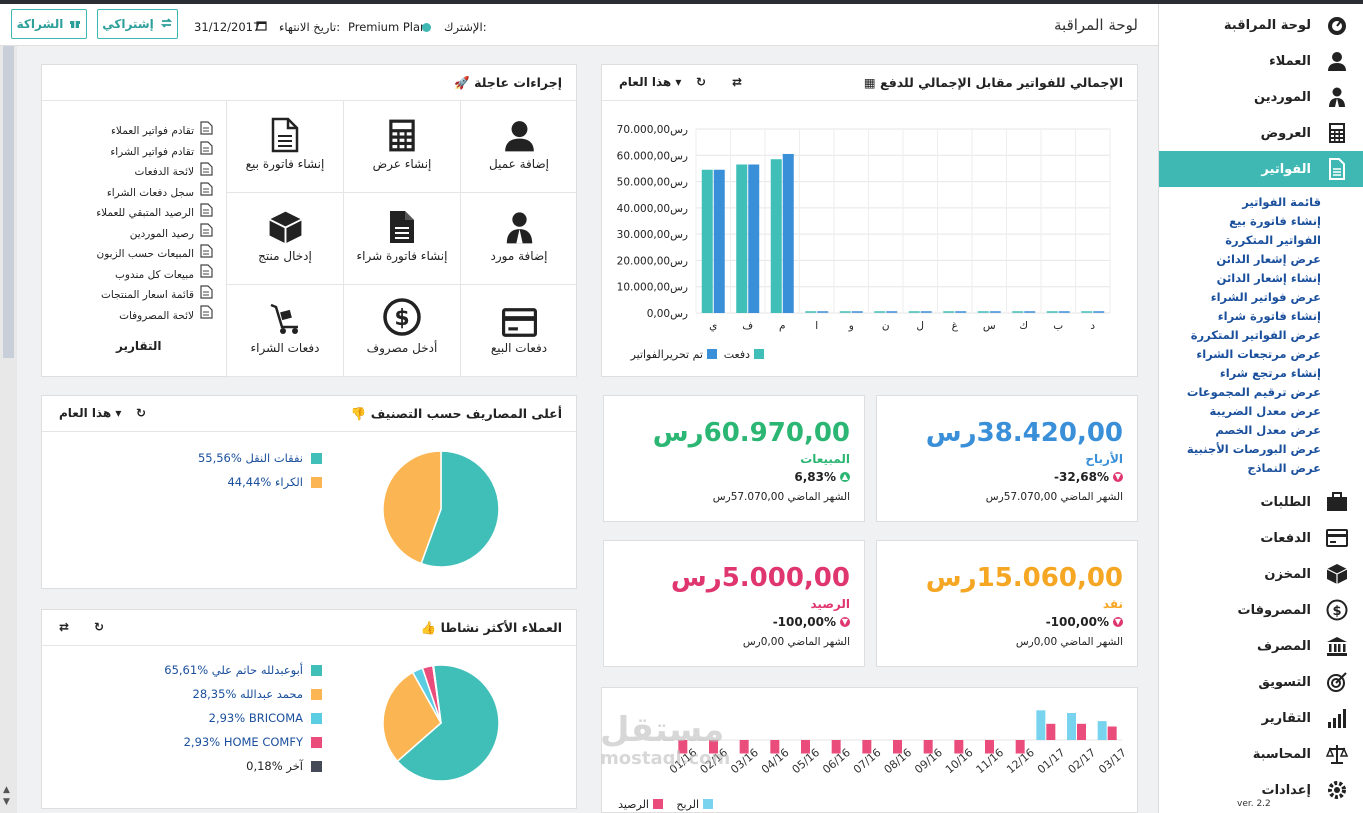  I want to click on legend-label: 65,61% أبوعبدلله حاتم علي, so click(233, 670).